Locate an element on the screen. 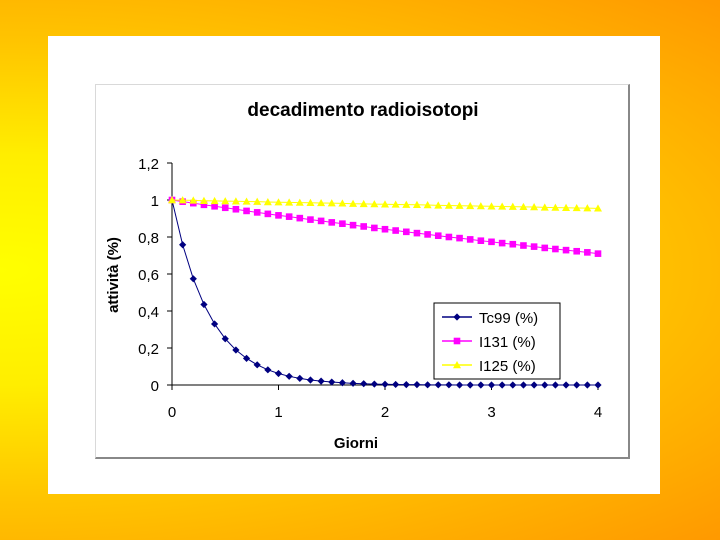 This screenshot has width=720, height=540. x-tick-label: 0 is located at coordinates (172, 412).